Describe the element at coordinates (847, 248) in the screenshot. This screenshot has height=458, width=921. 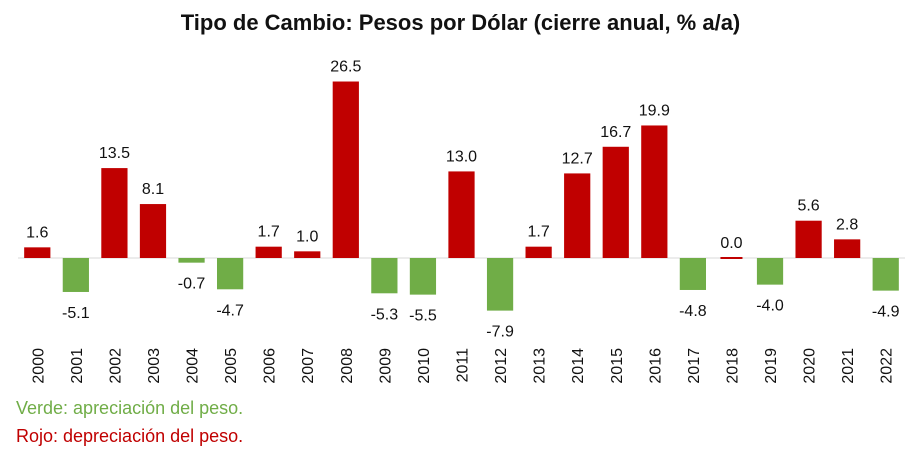
I see `bar-2021` at that location.